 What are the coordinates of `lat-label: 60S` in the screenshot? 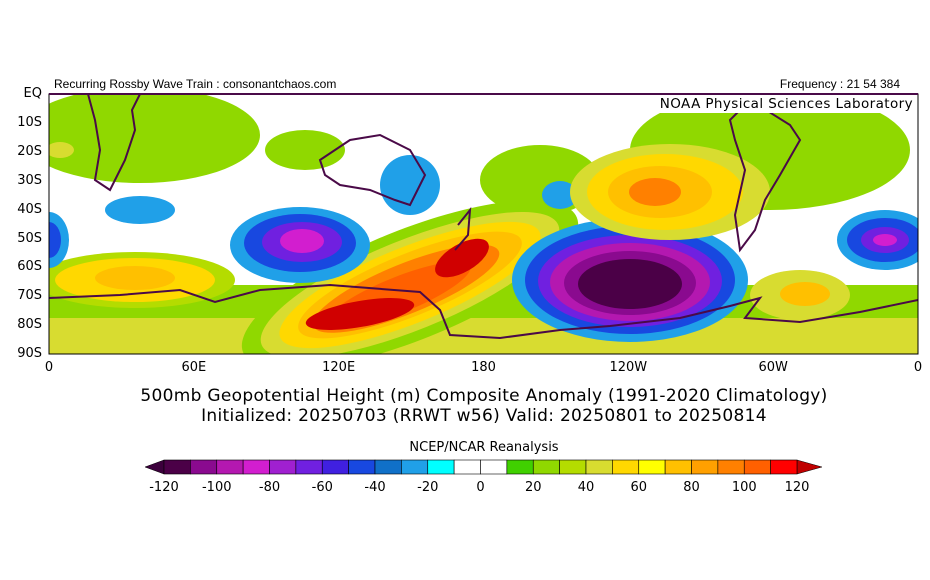 It's located at (29, 267).